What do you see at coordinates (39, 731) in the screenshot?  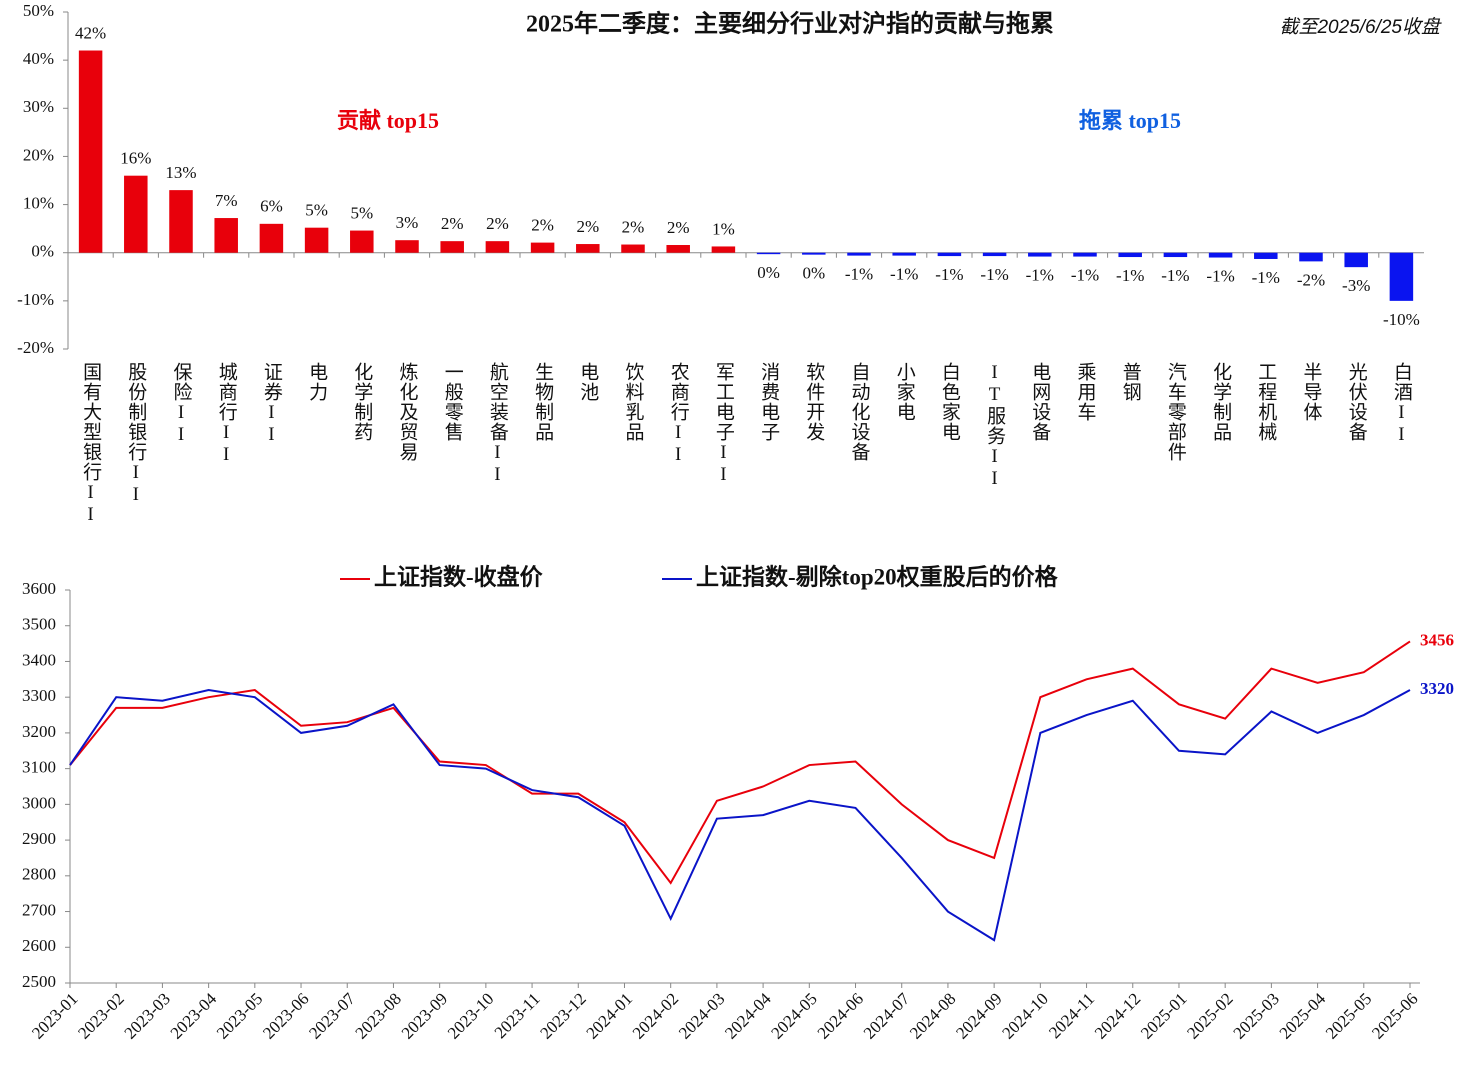 I see `y-tick-label: 3200` at bounding box center [39, 731].